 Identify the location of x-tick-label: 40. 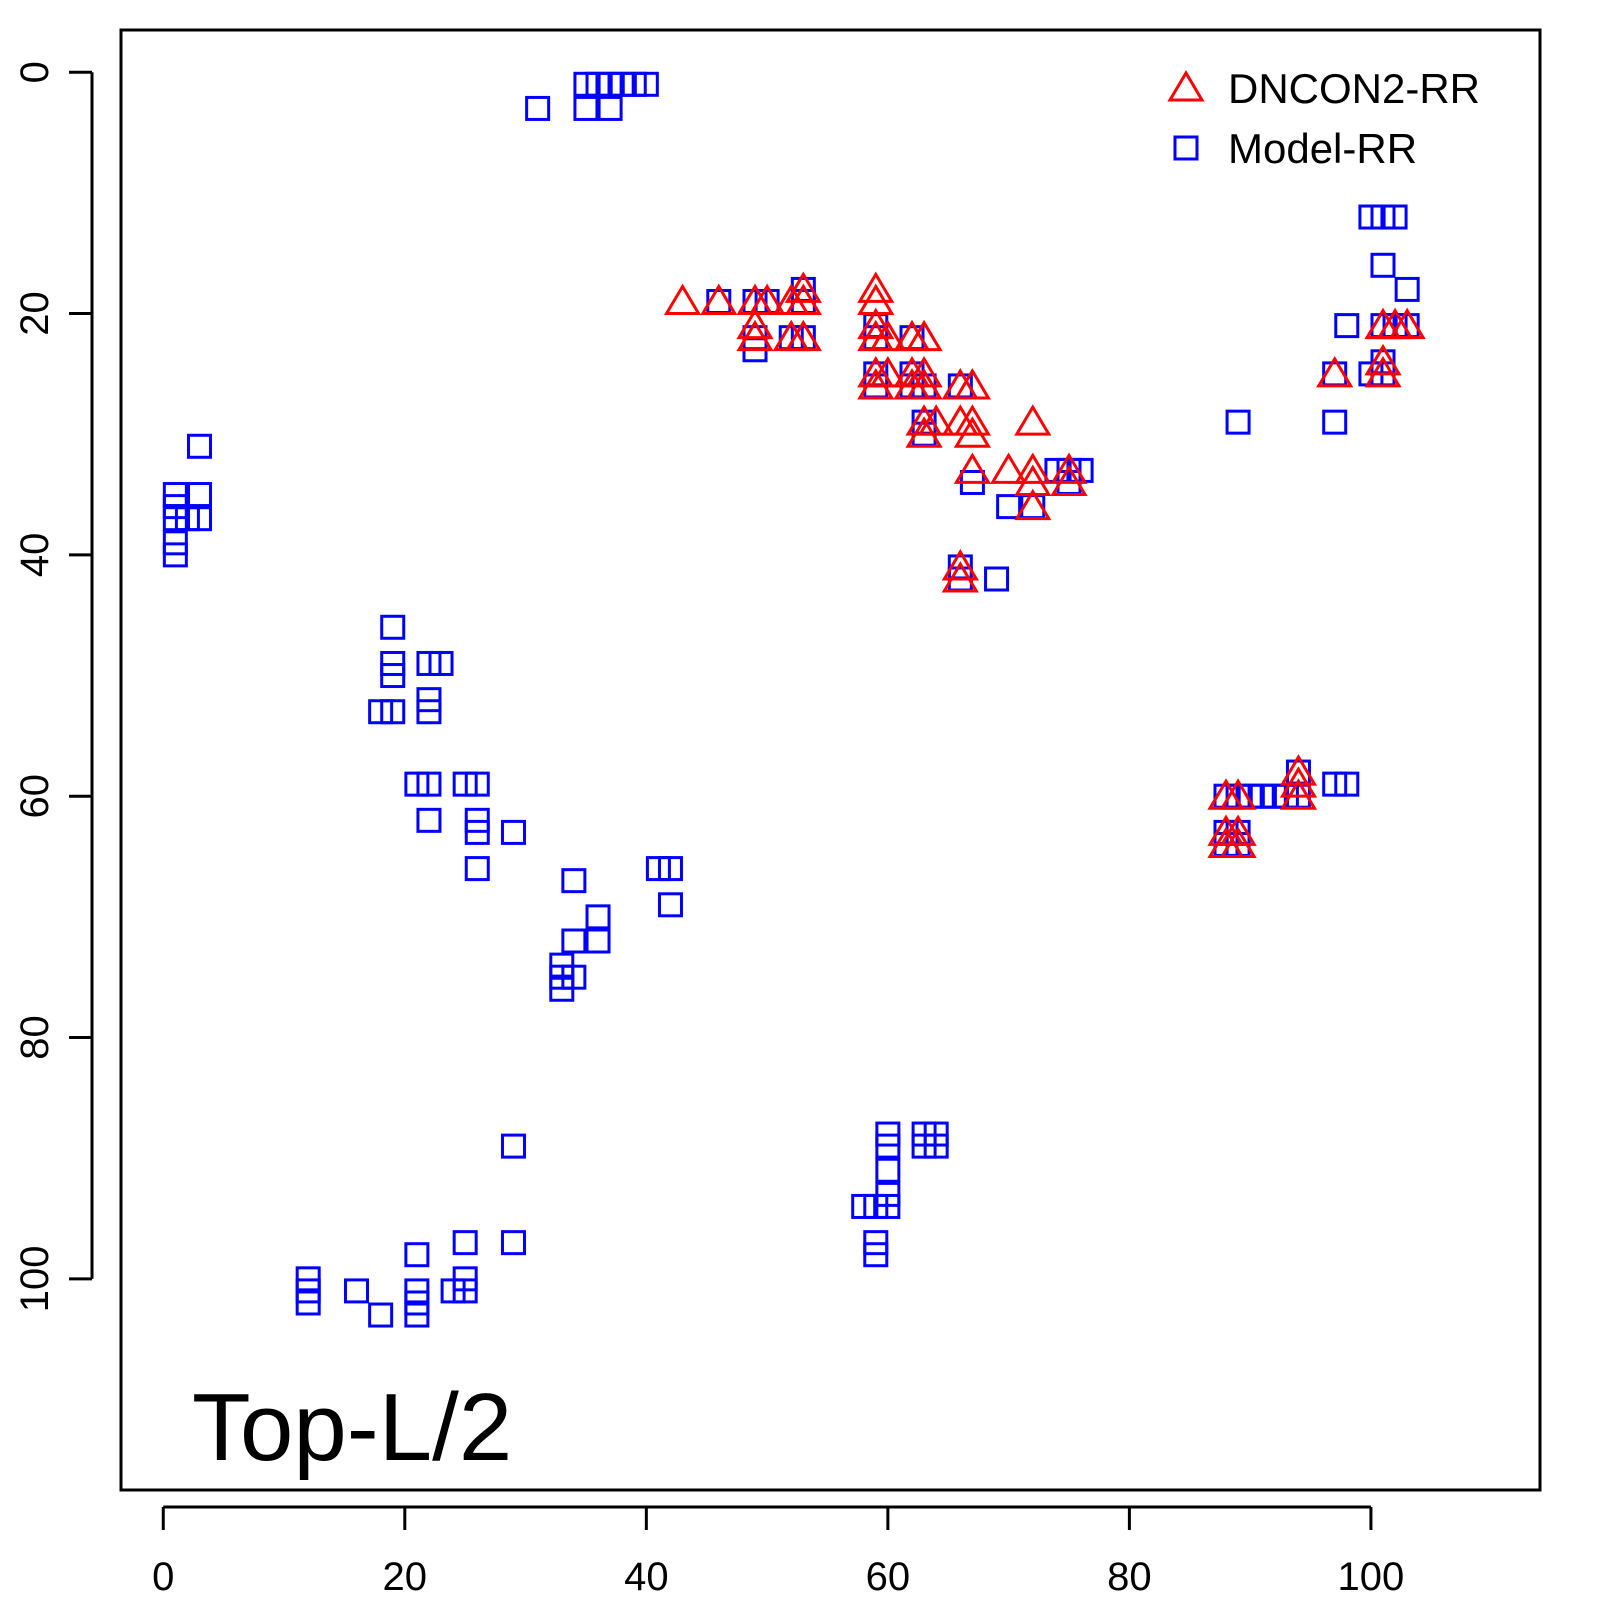
(646, 1577).